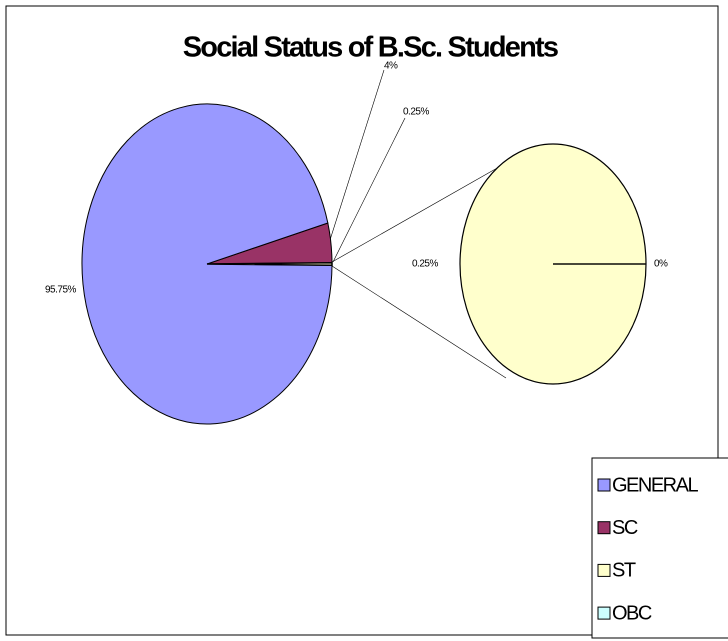 This screenshot has height=641, width=728. What do you see at coordinates (624, 571) in the screenshot?
I see `legend-label: ST` at bounding box center [624, 571].